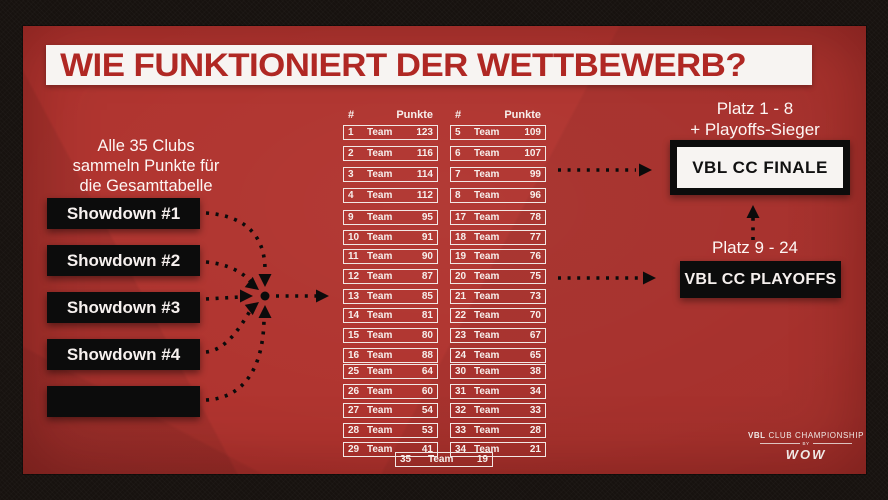 The width and height of the screenshot is (888, 500). What do you see at coordinates (427, 430) in the screenshot?
I see `points-cell: 53` at bounding box center [427, 430].